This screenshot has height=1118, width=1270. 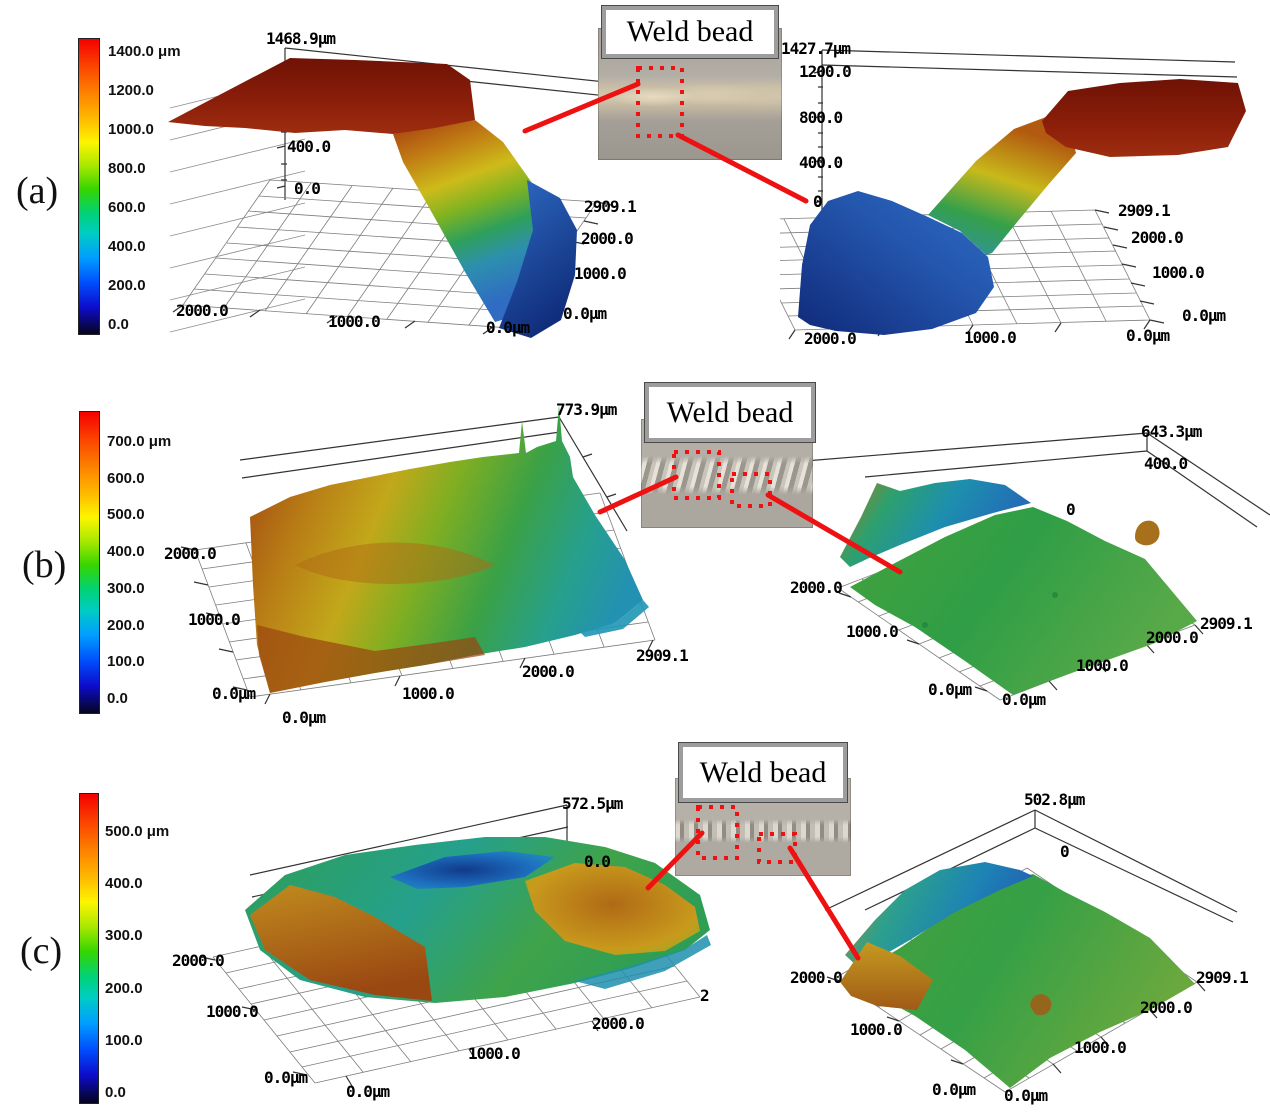 I want to click on colorbar-tick: 500.0 μm, so click(x=137, y=831).